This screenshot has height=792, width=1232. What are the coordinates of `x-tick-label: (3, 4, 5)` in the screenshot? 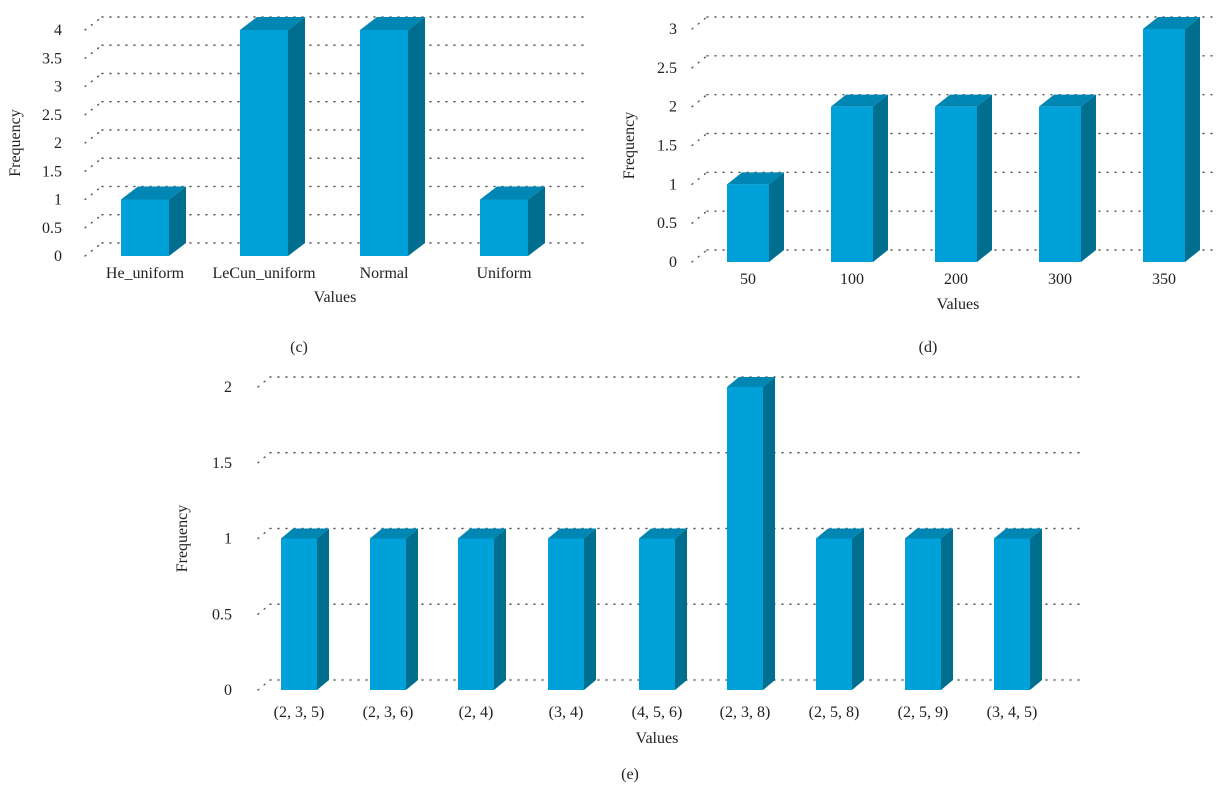 It's located at (1012, 712).